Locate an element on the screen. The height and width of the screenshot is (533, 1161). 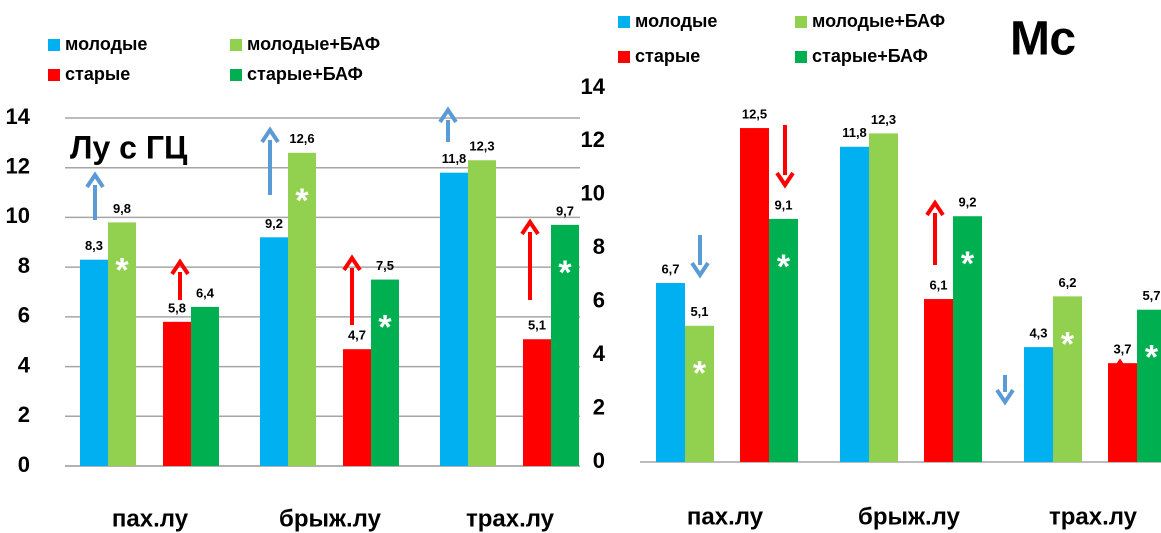
value-label: 9,1 is located at coordinates (783, 204).